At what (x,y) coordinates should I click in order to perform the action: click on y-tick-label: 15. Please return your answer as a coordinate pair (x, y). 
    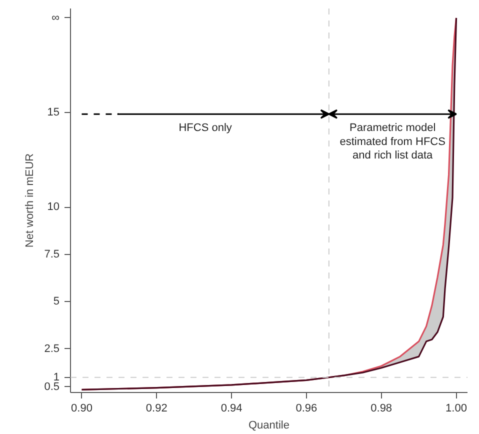
    Looking at the image, I should click on (53, 112).